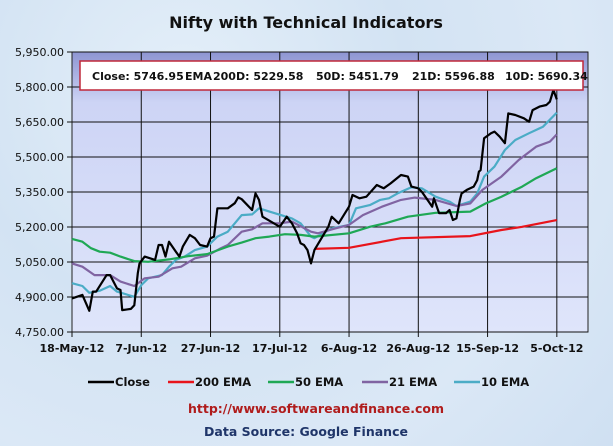 This screenshot has height=446, width=613. Describe the element at coordinates (39, 87) in the screenshot. I see `y-tick-label: 5,800.00` at that location.